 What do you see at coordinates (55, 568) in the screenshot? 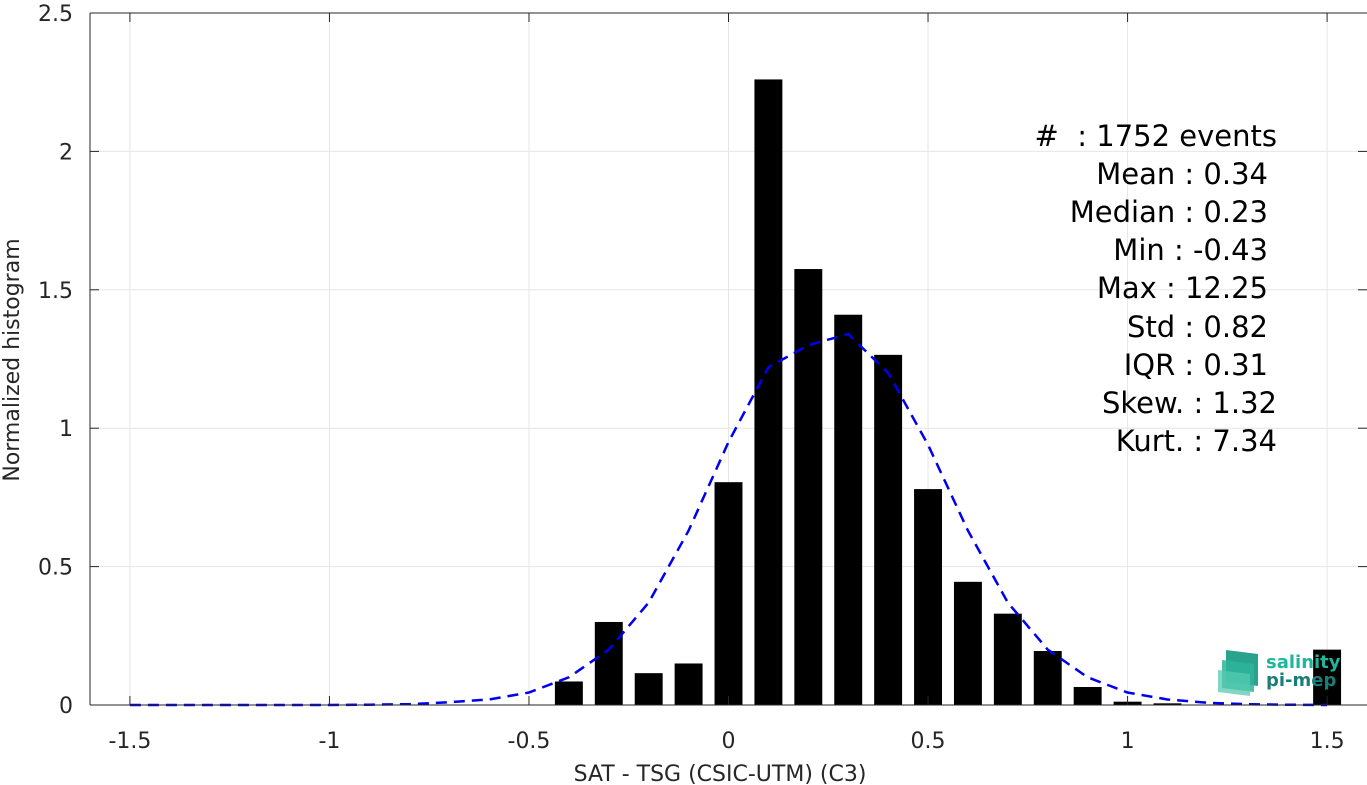
I see `y-tick-label: 0.5` at bounding box center [55, 568].